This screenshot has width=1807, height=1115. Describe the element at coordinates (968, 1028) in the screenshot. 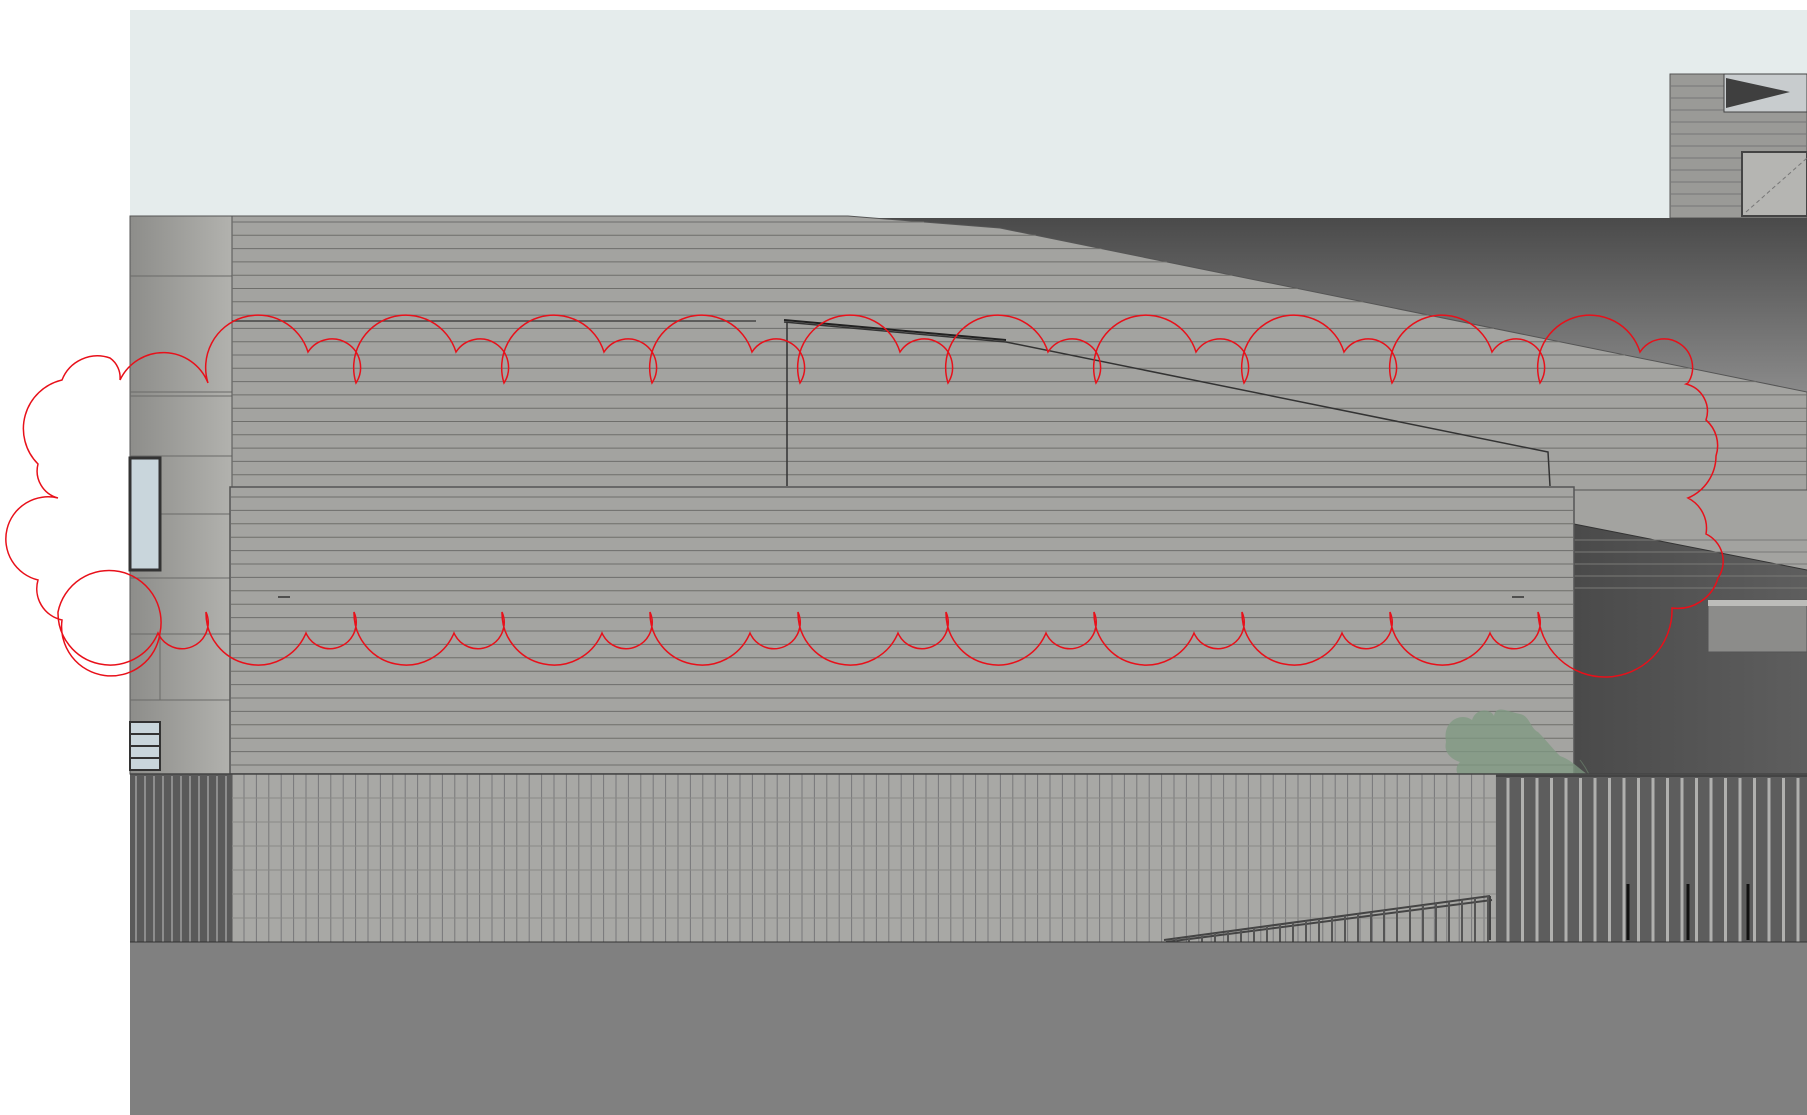

I see `ground` at that location.